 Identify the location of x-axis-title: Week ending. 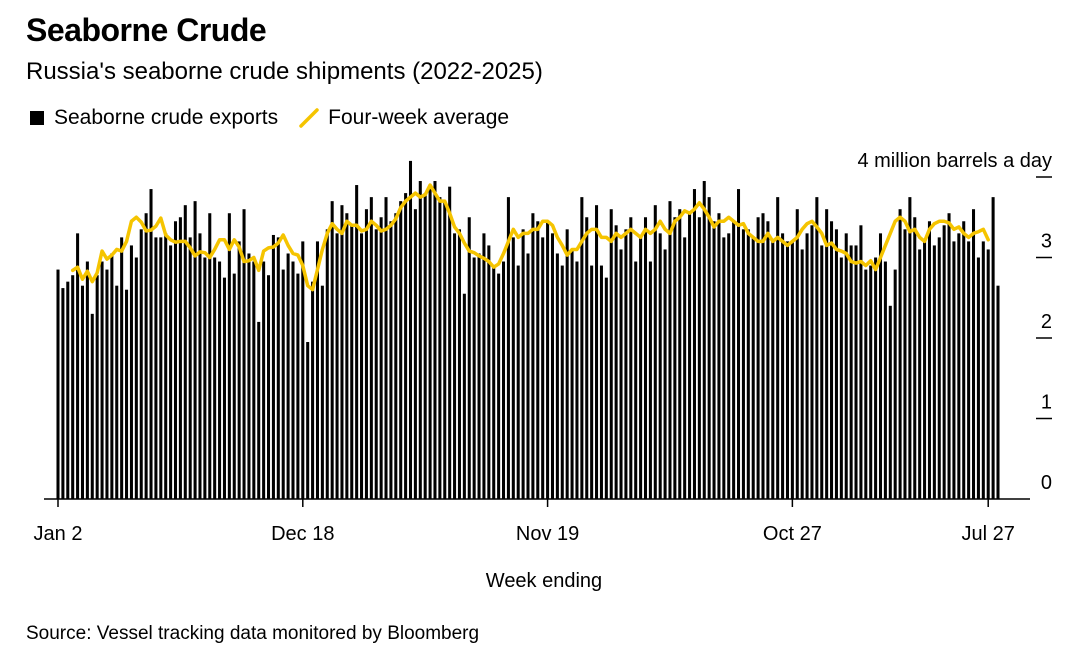
(544, 581).